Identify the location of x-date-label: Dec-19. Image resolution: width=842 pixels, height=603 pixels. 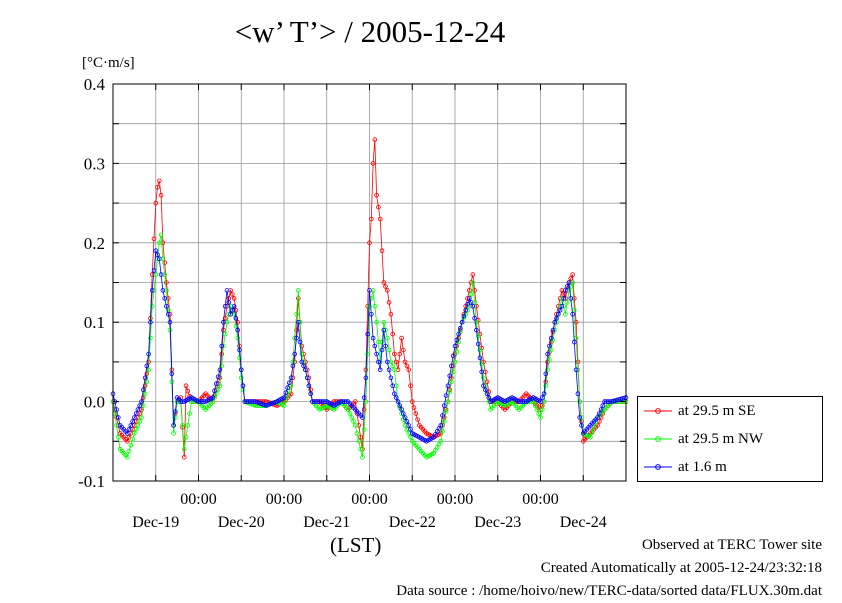
(155, 522).